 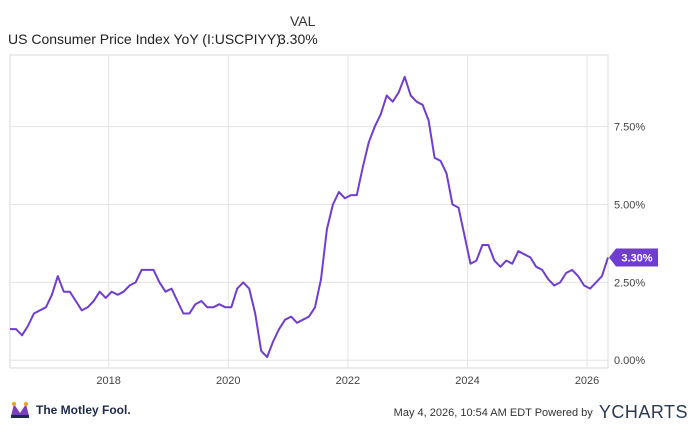 I want to click on series-current-value: 3.30%, so click(x=298, y=39).